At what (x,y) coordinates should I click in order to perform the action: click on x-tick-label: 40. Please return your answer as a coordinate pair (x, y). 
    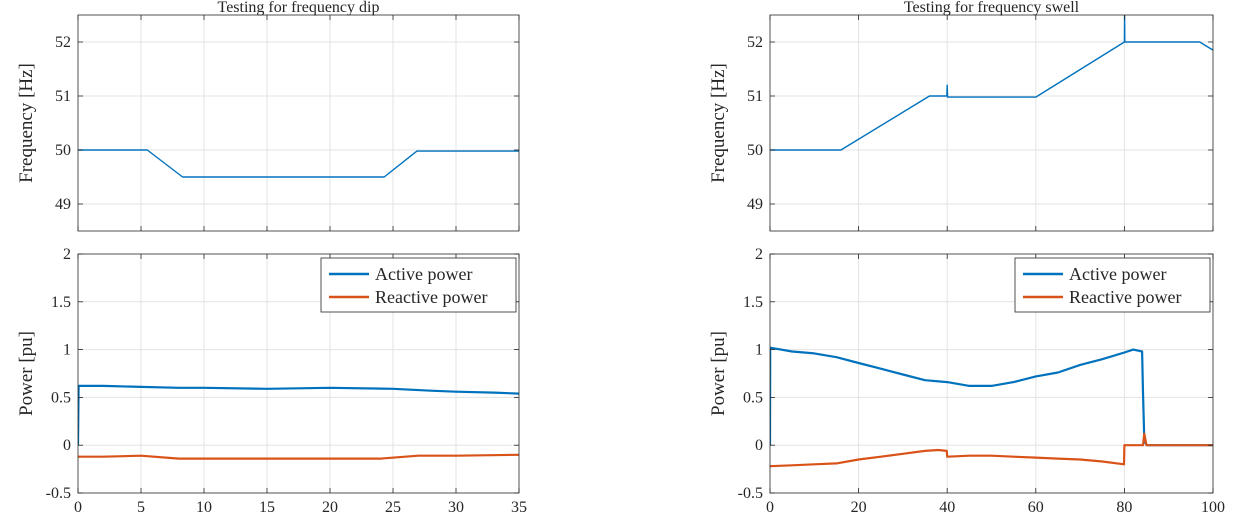
    Looking at the image, I should click on (947, 507).